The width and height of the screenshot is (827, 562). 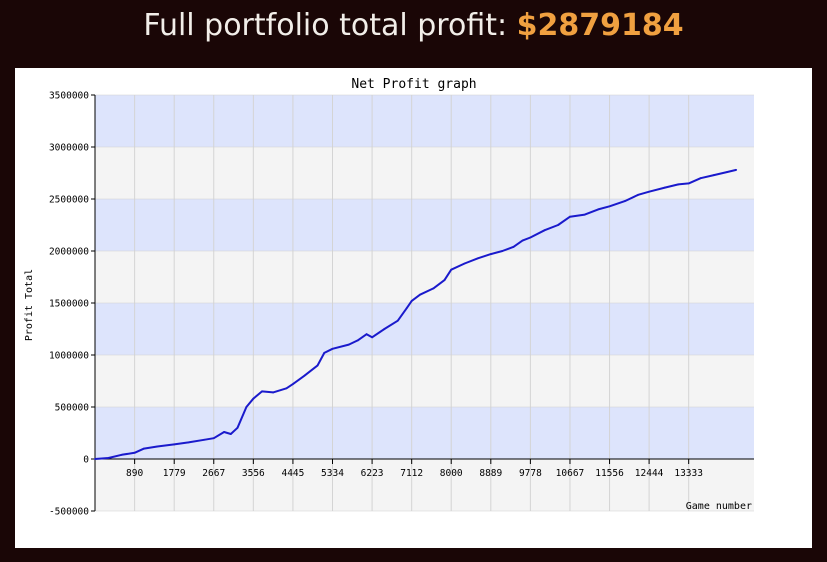 What do you see at coordinates (29, 305) in the screenshot?
I see `y-axis-label: Profit Total` at bounding box center [29, 305].